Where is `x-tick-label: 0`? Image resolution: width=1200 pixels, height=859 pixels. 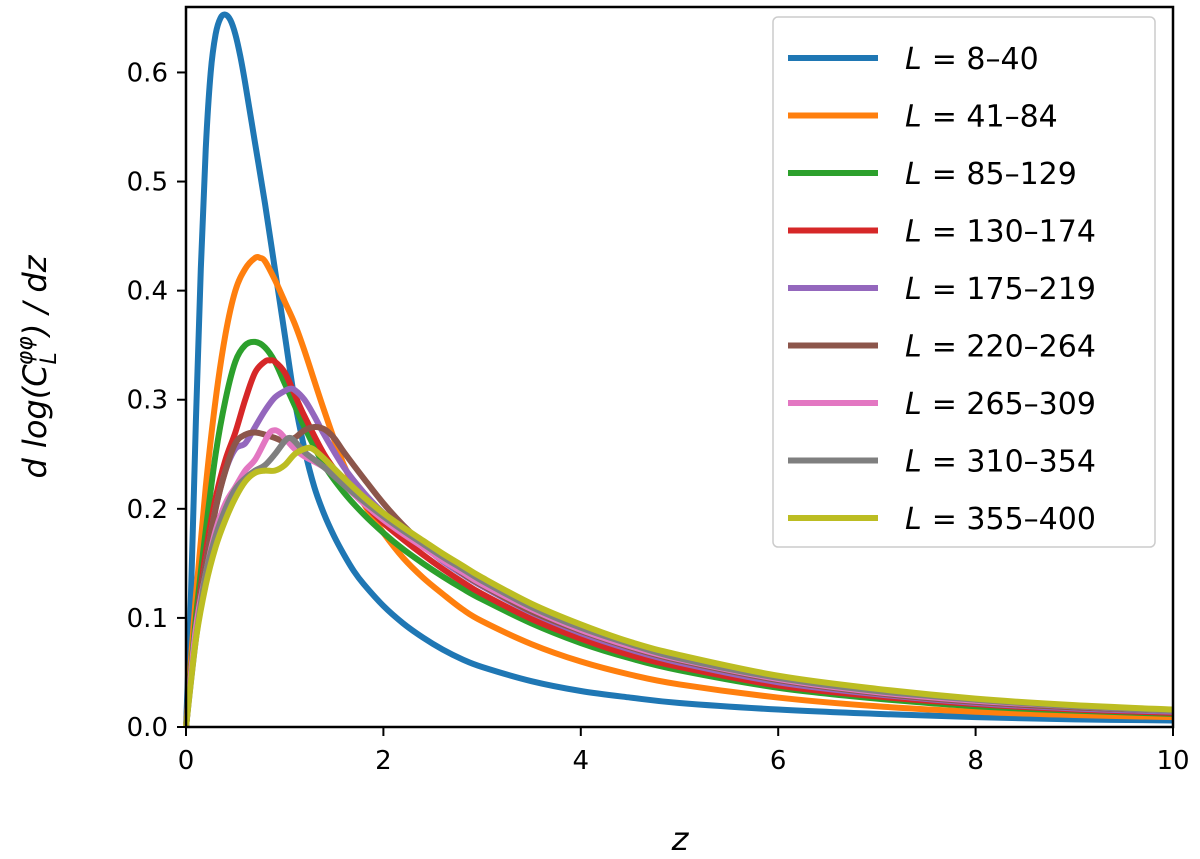
x-tick-label: 0 is located at coordinates (186, 761).